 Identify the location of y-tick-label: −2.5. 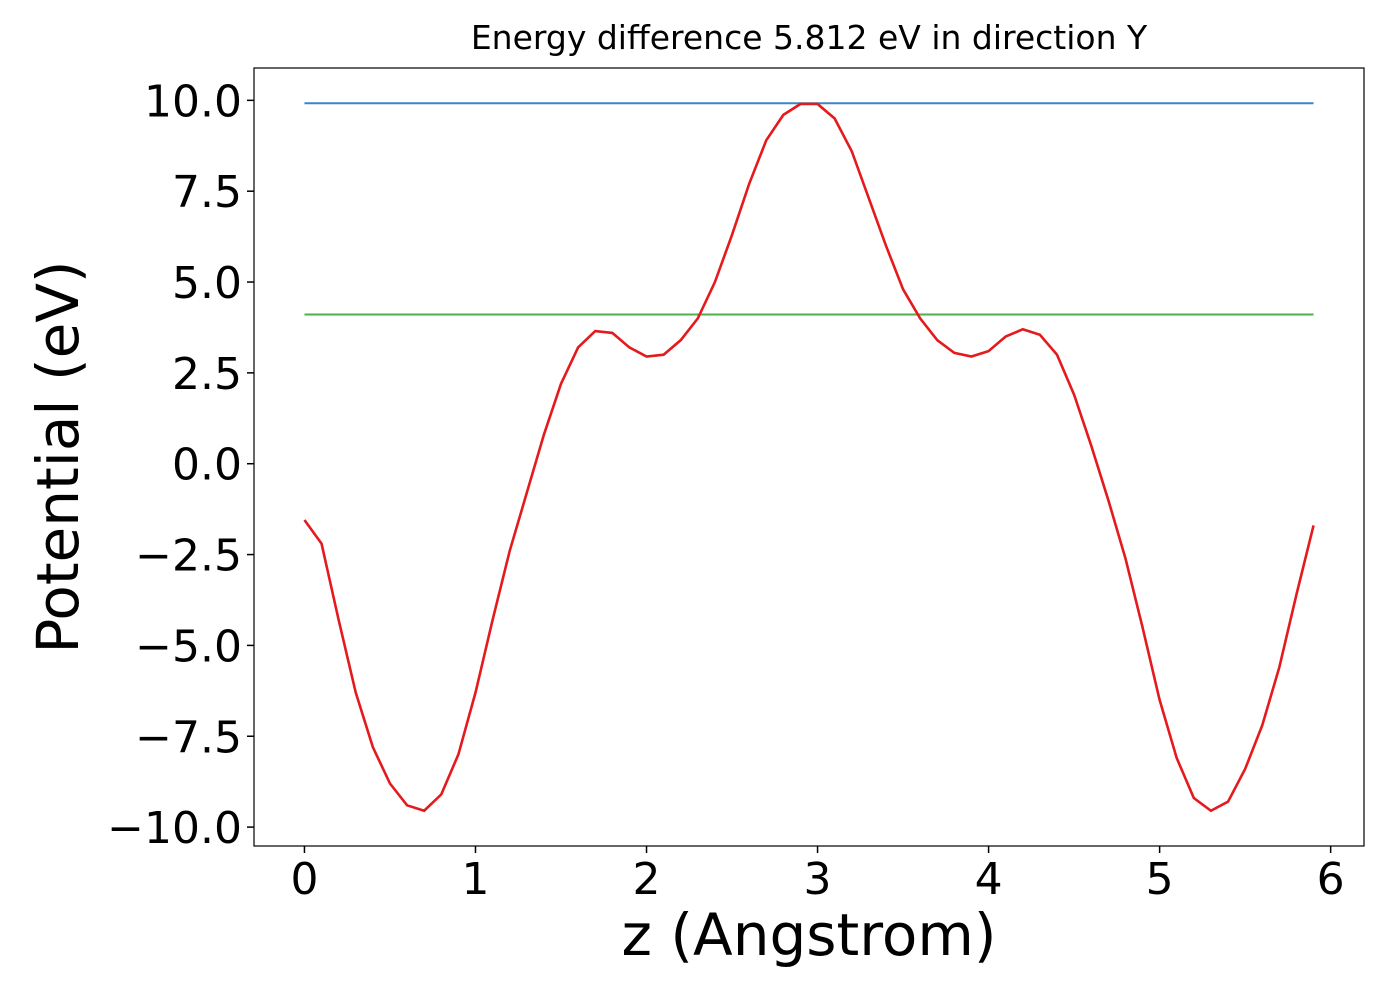
(188, 556).